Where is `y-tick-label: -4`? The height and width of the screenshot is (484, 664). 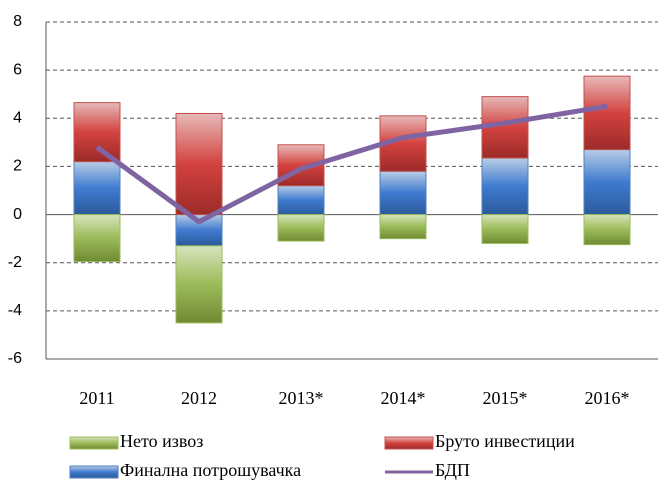
y-tick-label: -4 is located at coordinates (15, 310).